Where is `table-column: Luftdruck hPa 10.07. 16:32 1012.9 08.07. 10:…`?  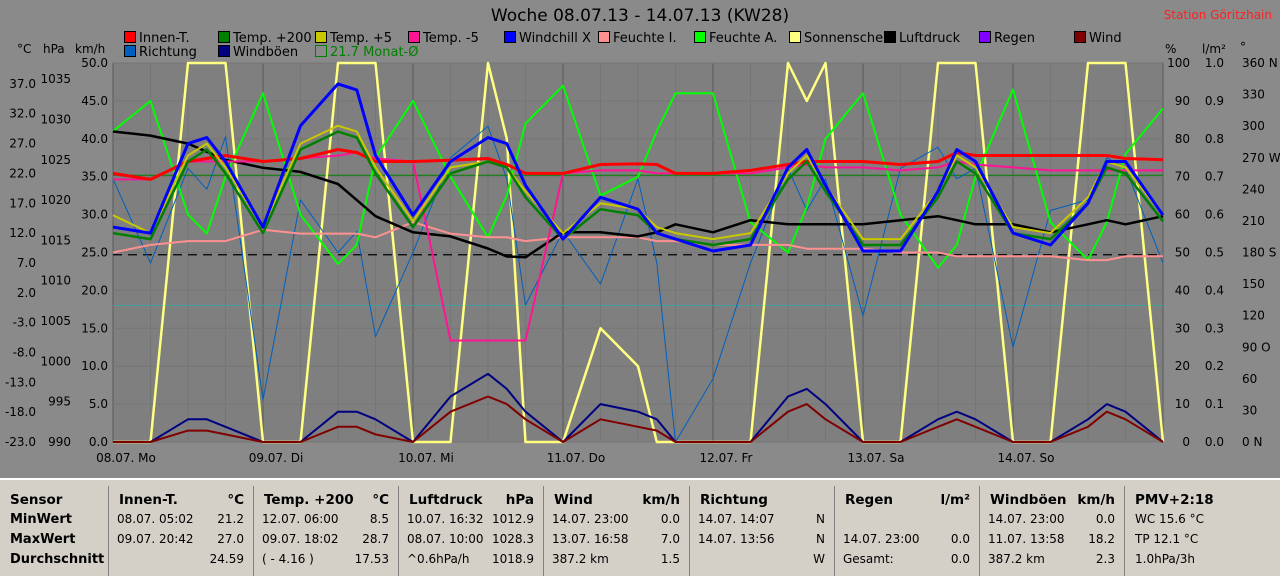 table-column: Luftdruck hPa 10.07. 16:32 1012.9 08.07. 10:… is located at coordinates (471, 531).